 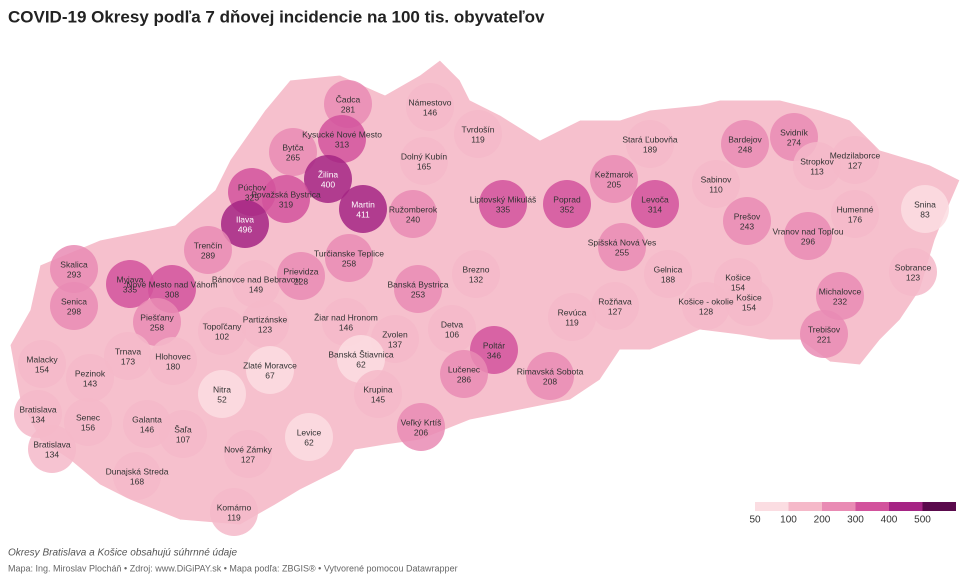 What do you see at coordinates (157, 317) in the screenshot?
I see `district-name: Piešťany` at bounding box center [157, 317].